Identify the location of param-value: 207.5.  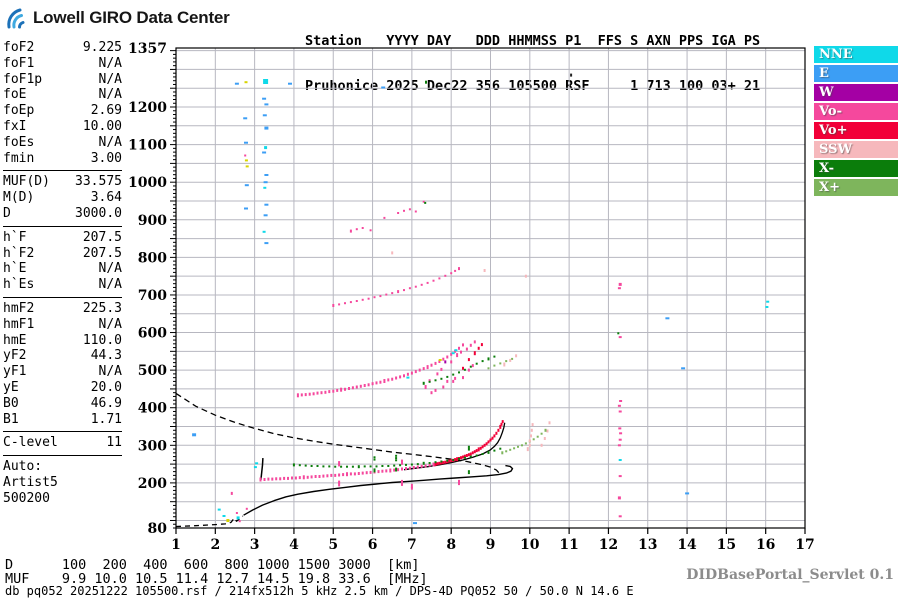
(102, 237).